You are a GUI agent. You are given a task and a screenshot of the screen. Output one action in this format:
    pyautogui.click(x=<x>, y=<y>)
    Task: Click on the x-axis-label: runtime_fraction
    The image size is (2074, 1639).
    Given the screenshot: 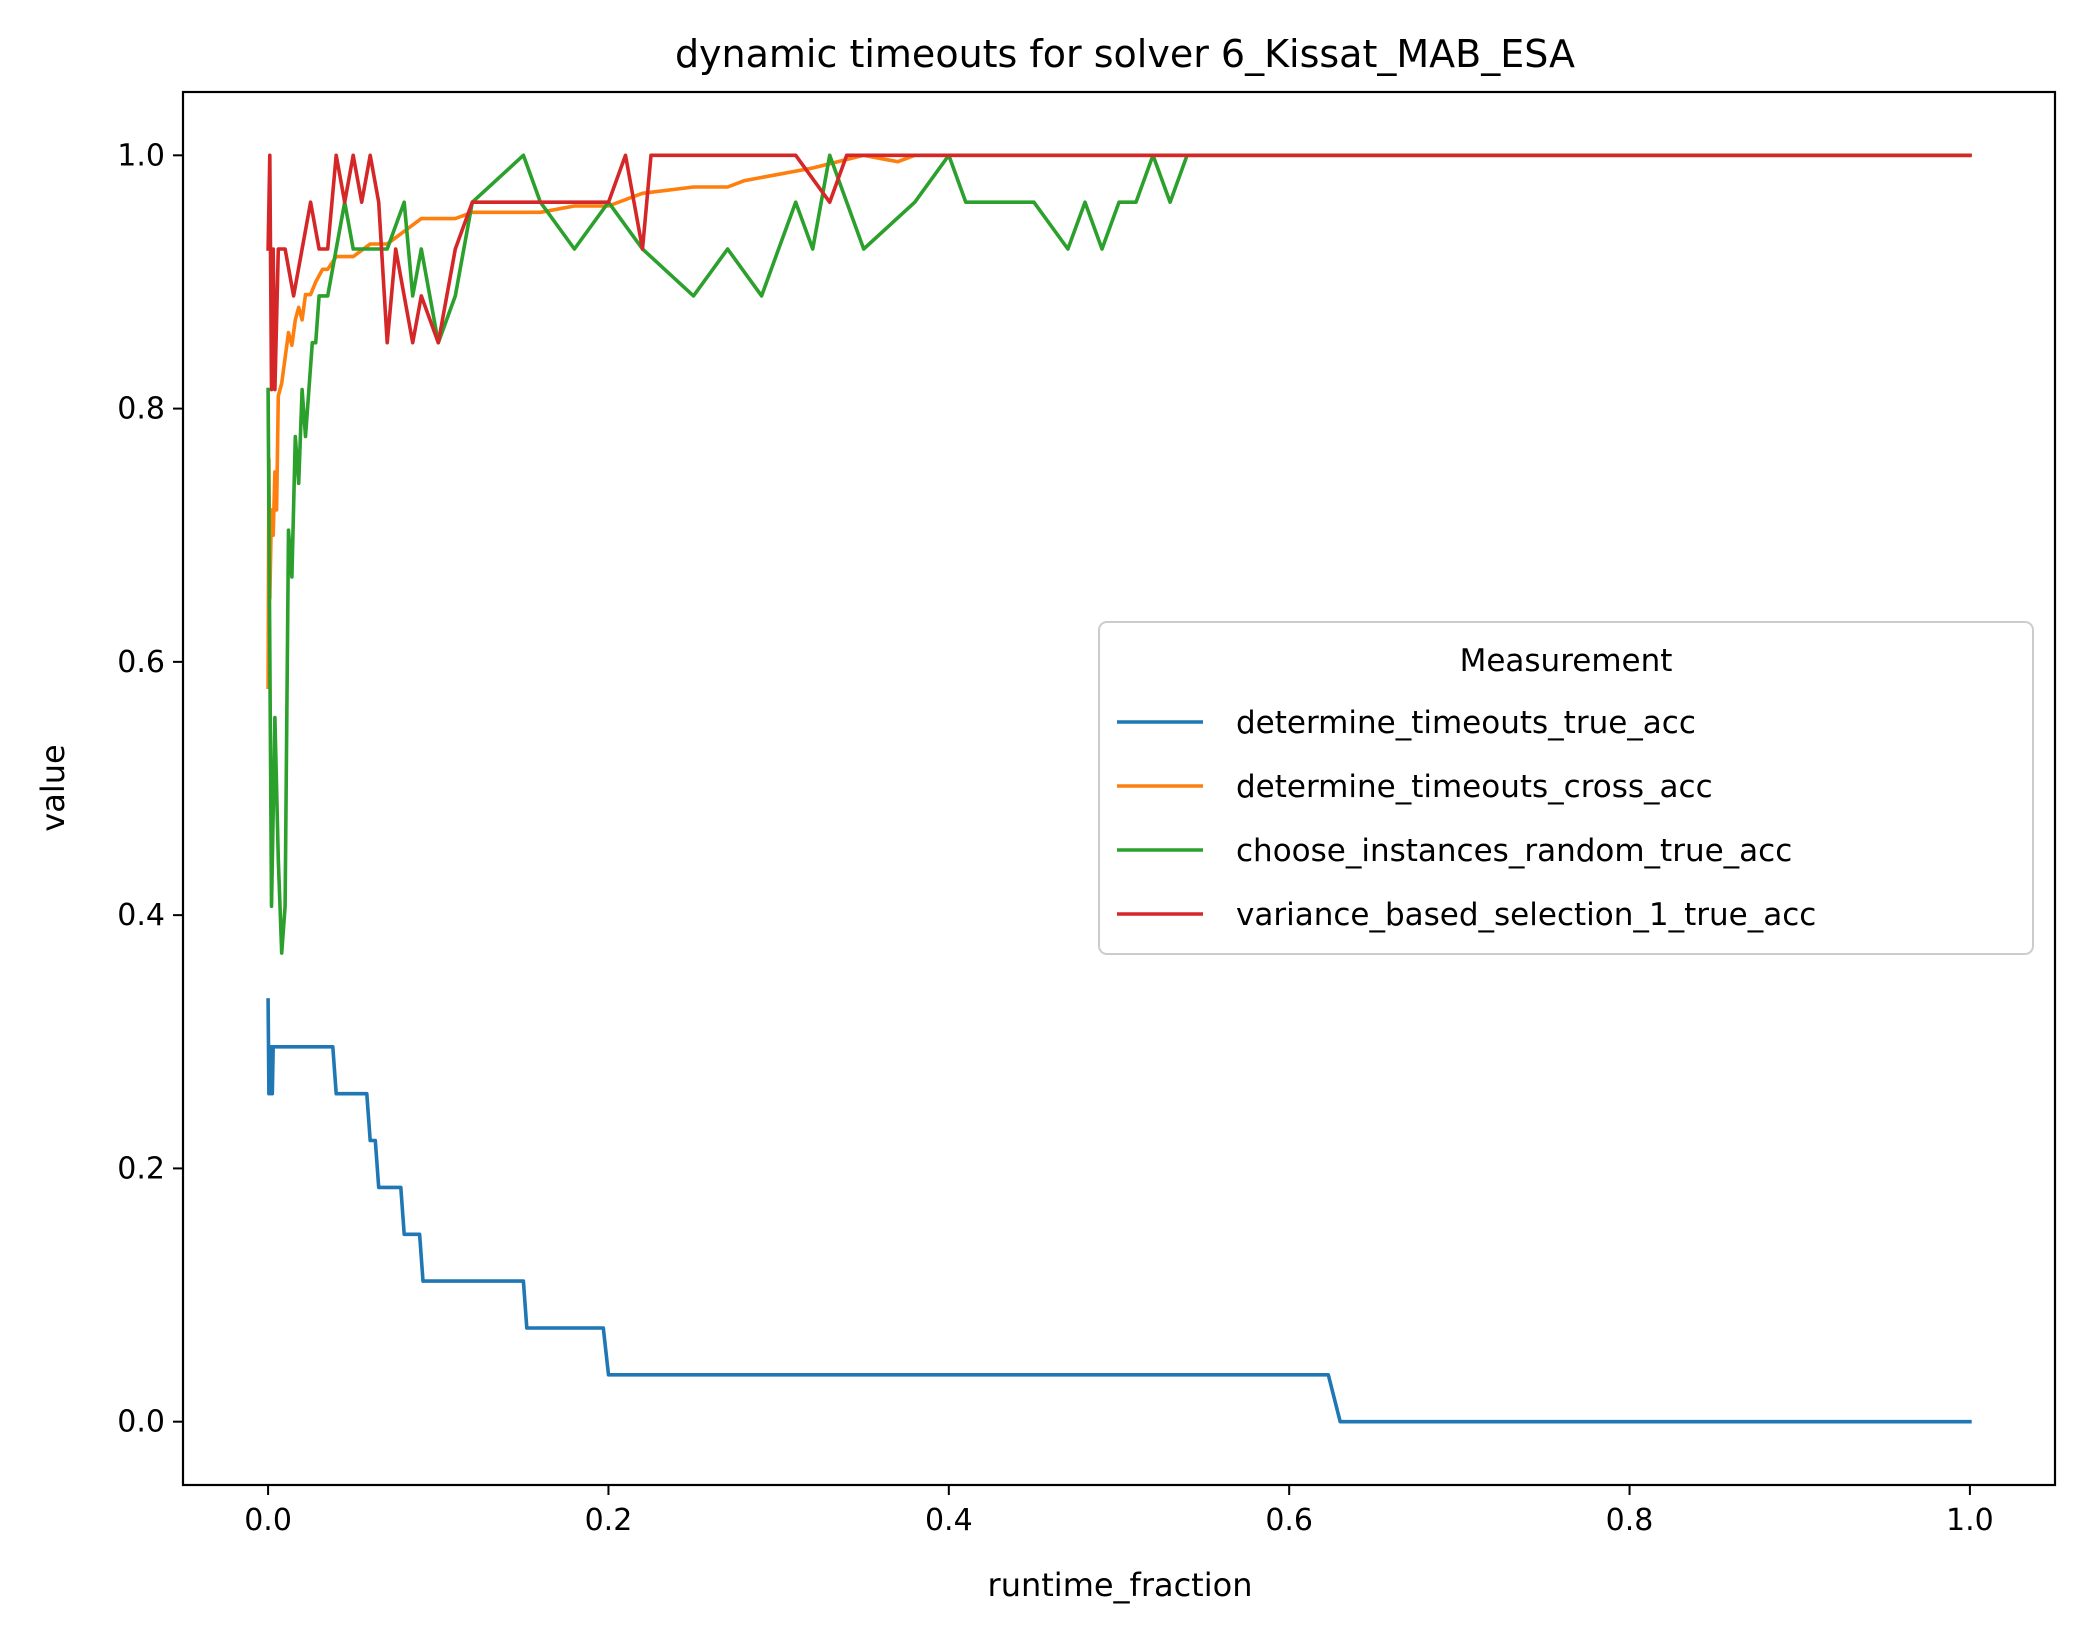 What is the action you would take?
    pyautogui.click(x=1120, y=1585)
    